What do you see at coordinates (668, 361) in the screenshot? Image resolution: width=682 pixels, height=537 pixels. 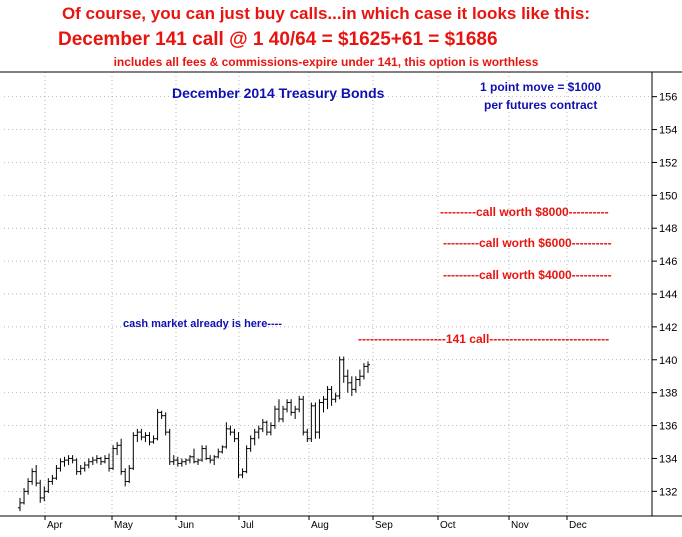 I see `y-tick-label: 140` at bounding box center [668, 361].